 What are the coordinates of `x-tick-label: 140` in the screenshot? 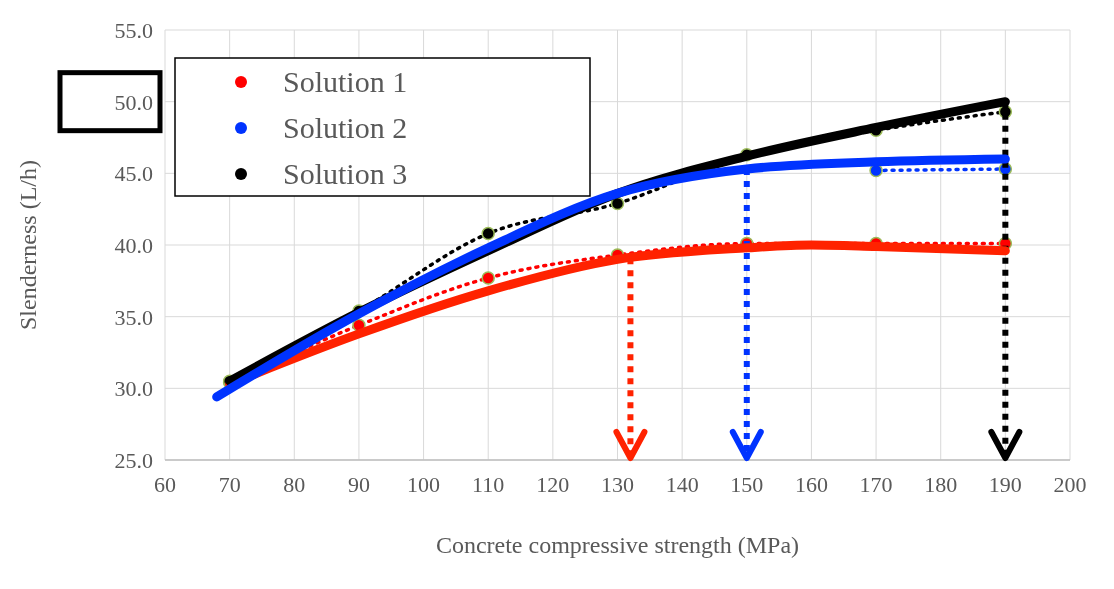 It's located at (682, 484).